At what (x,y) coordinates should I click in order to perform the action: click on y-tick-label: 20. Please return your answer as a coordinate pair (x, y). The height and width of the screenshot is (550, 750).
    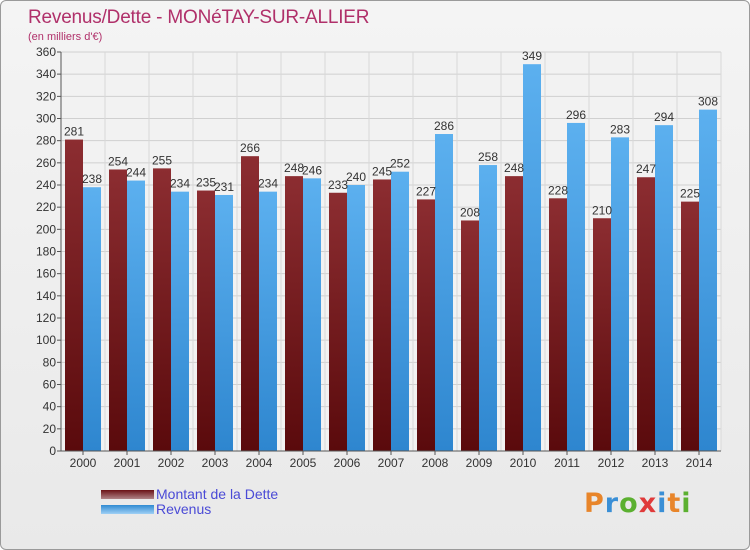
    Looking at the image, I should click on (50, 429).